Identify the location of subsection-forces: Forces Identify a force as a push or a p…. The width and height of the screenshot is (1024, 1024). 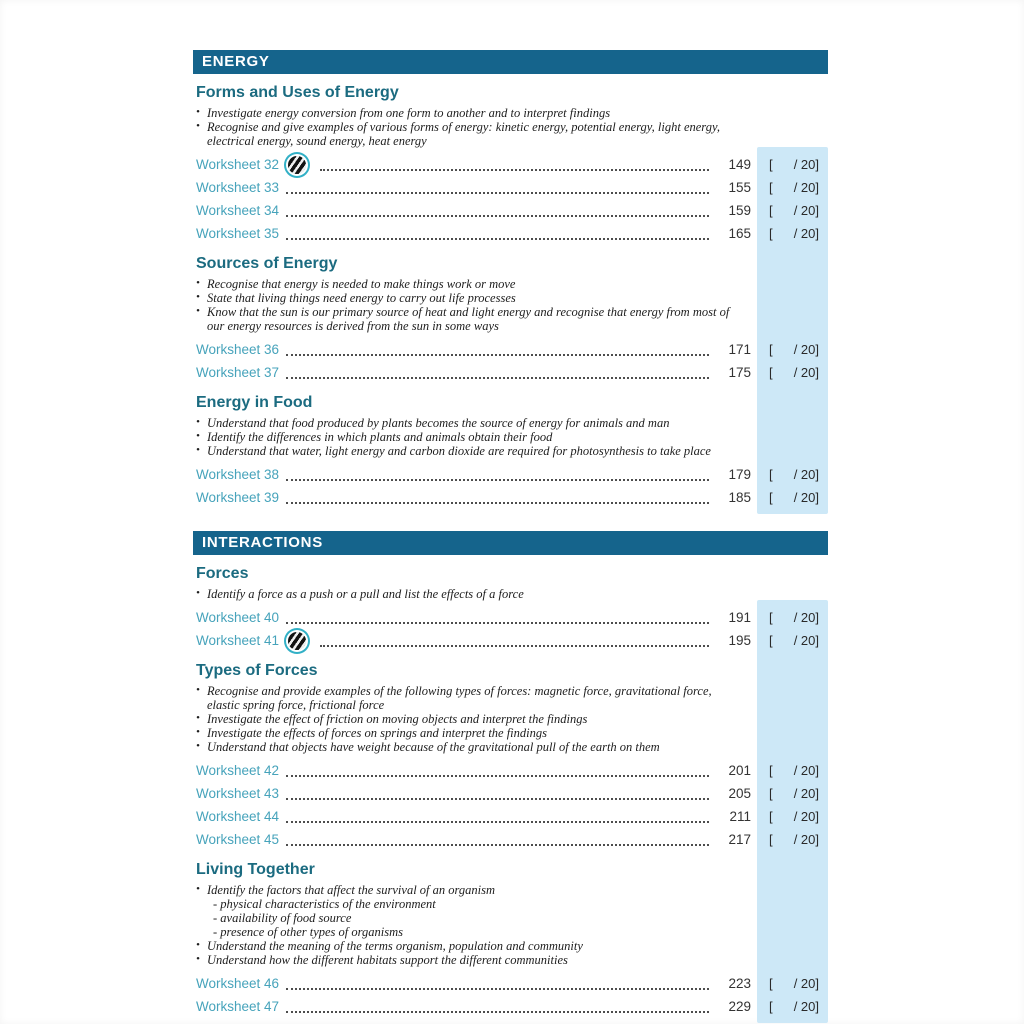
(512, 608).